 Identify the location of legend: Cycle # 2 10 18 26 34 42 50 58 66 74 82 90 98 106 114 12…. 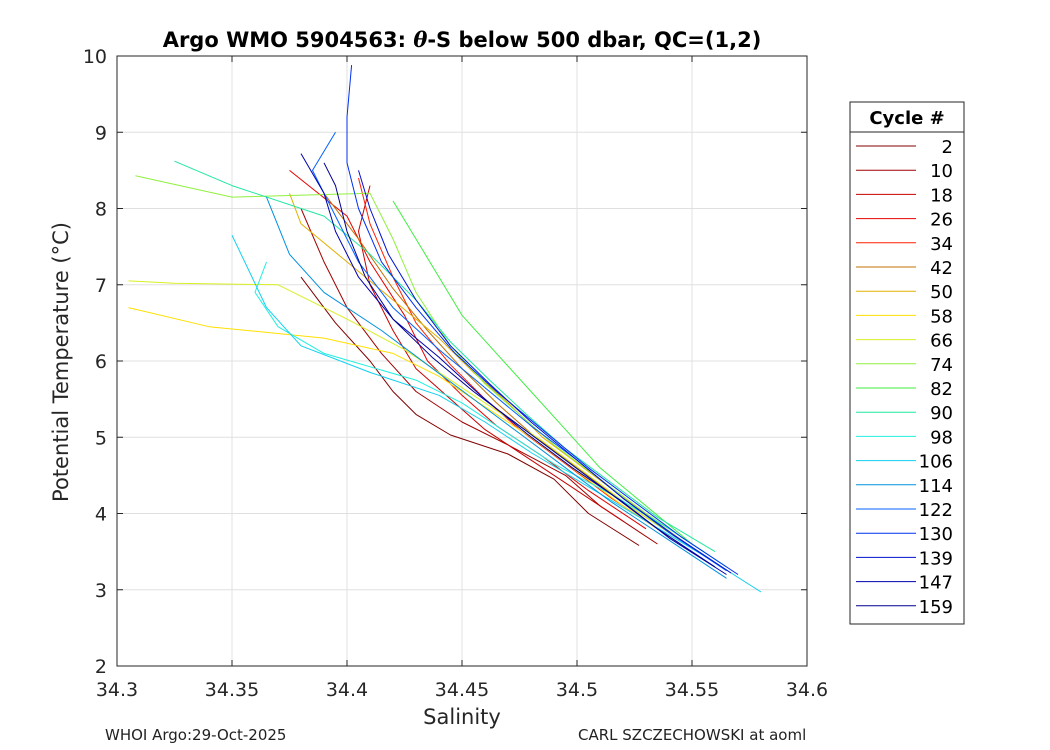
(907, 363).